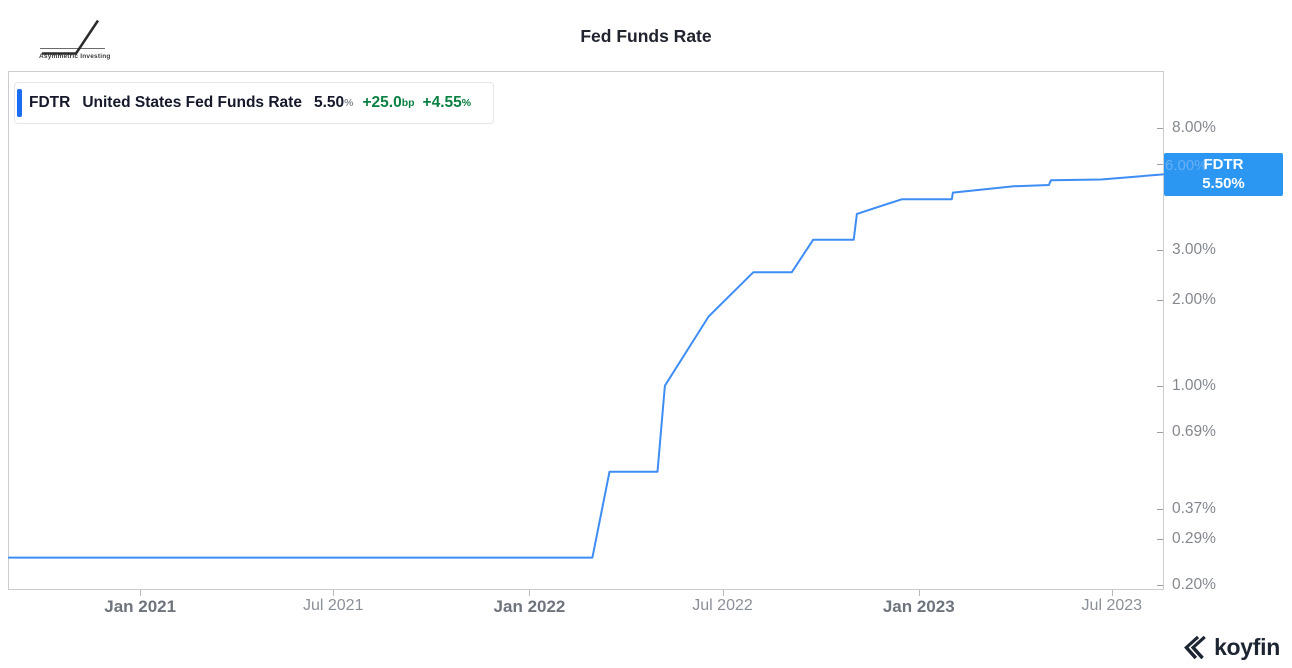 The height and width of the screenshot is (668, 1292). What do you see at coordinates (918, 606) in the screenshot?
I see `x-axis-label: Jan 2023` at bounding box center [918, 606].